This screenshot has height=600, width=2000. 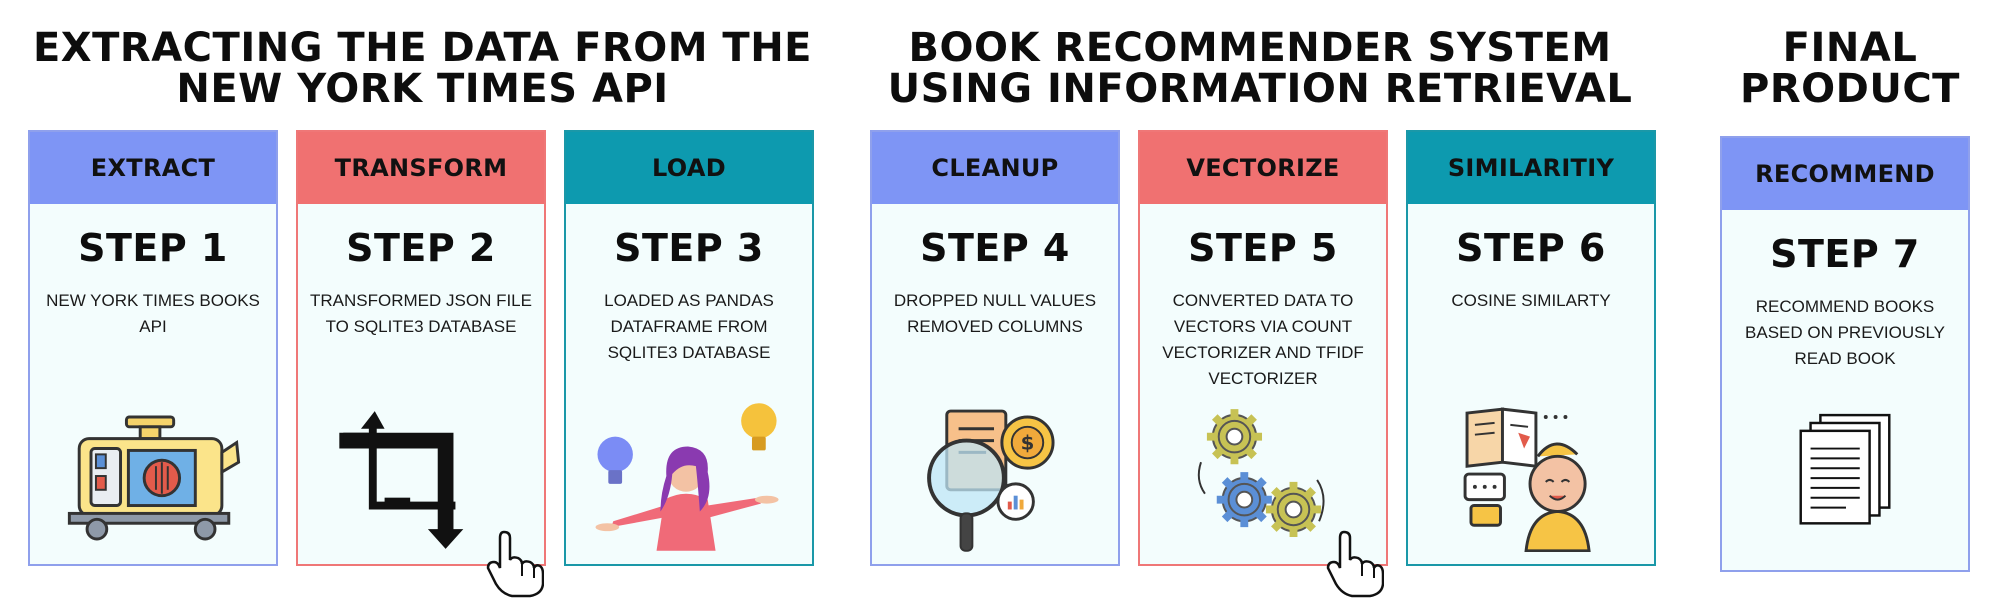 I want to click on step-number: STEP 1, so click(x=153, y=248).